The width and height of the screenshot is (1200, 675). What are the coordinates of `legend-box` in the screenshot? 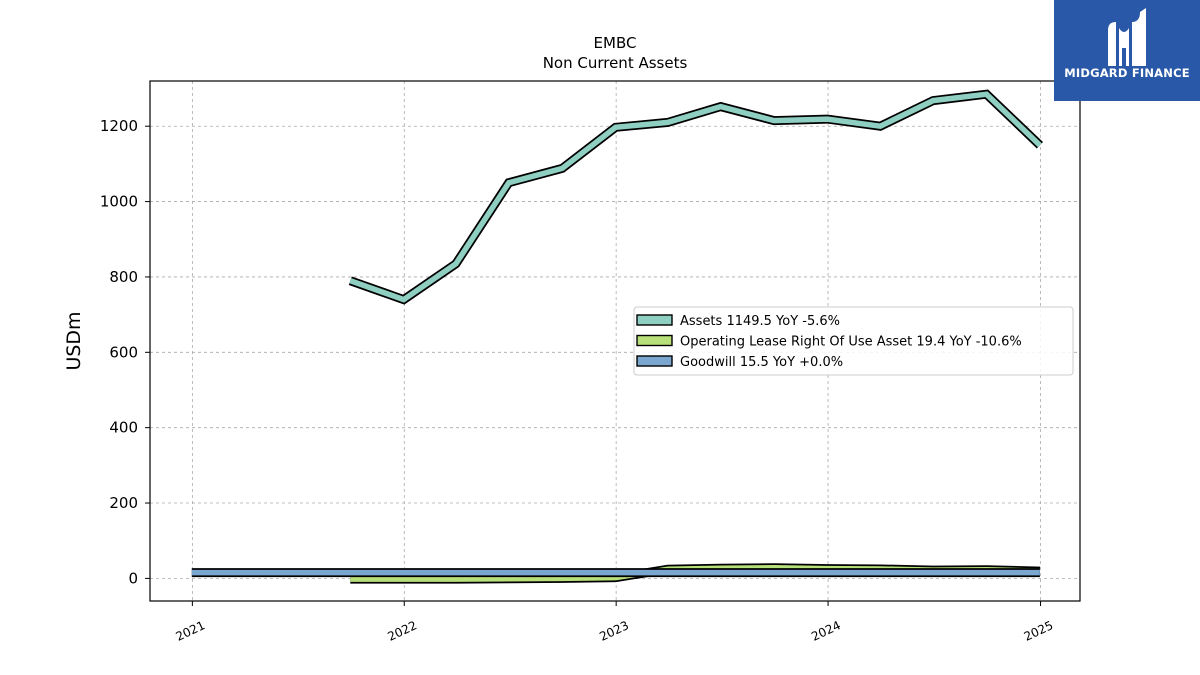 It's located at (853, 341).